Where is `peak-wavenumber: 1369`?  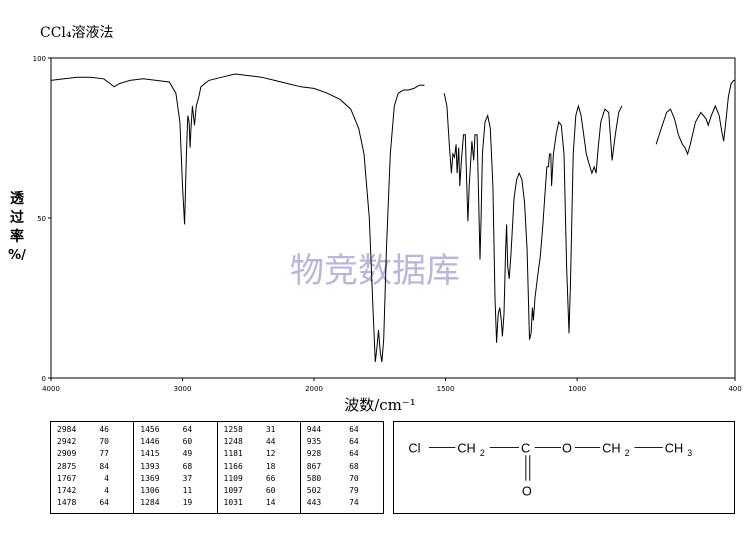 peak-wavenumber: 1369 is located at coordinates (150, 478).